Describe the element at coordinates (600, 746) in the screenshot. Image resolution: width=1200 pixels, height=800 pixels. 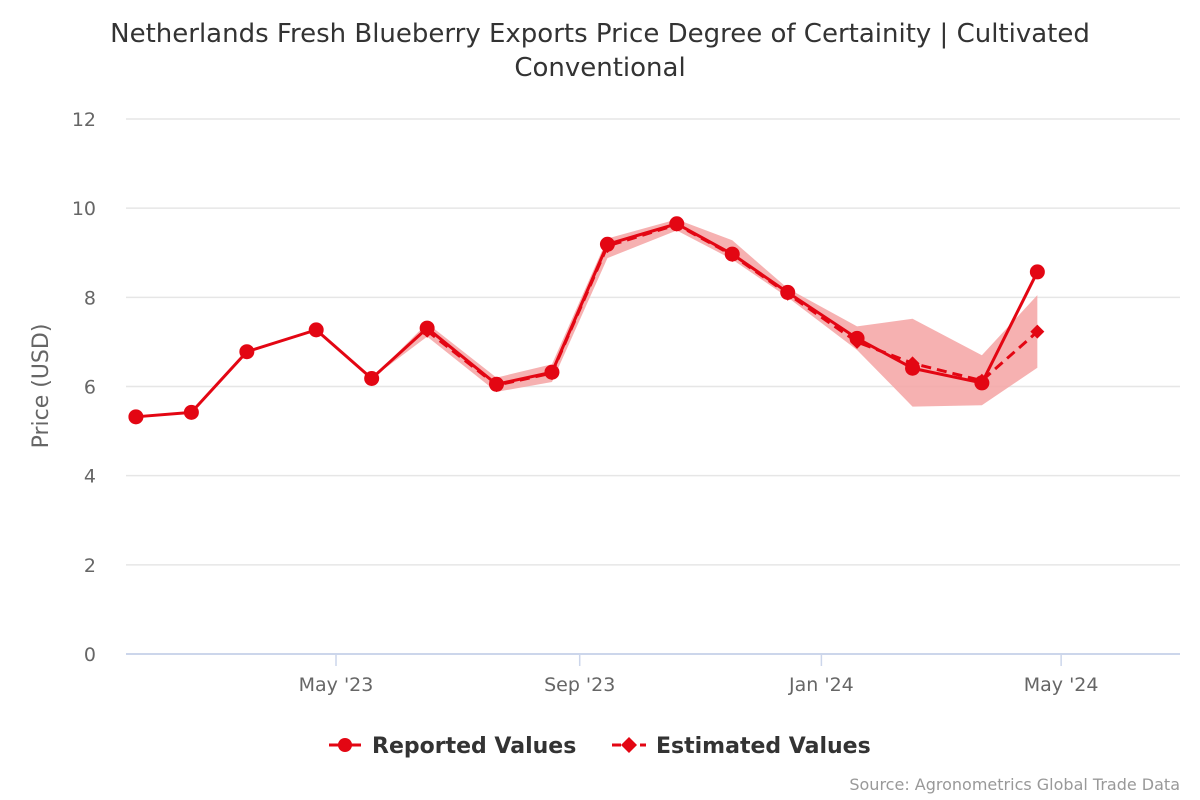
I see `legend: Reported Values Estimated Values` at that location.